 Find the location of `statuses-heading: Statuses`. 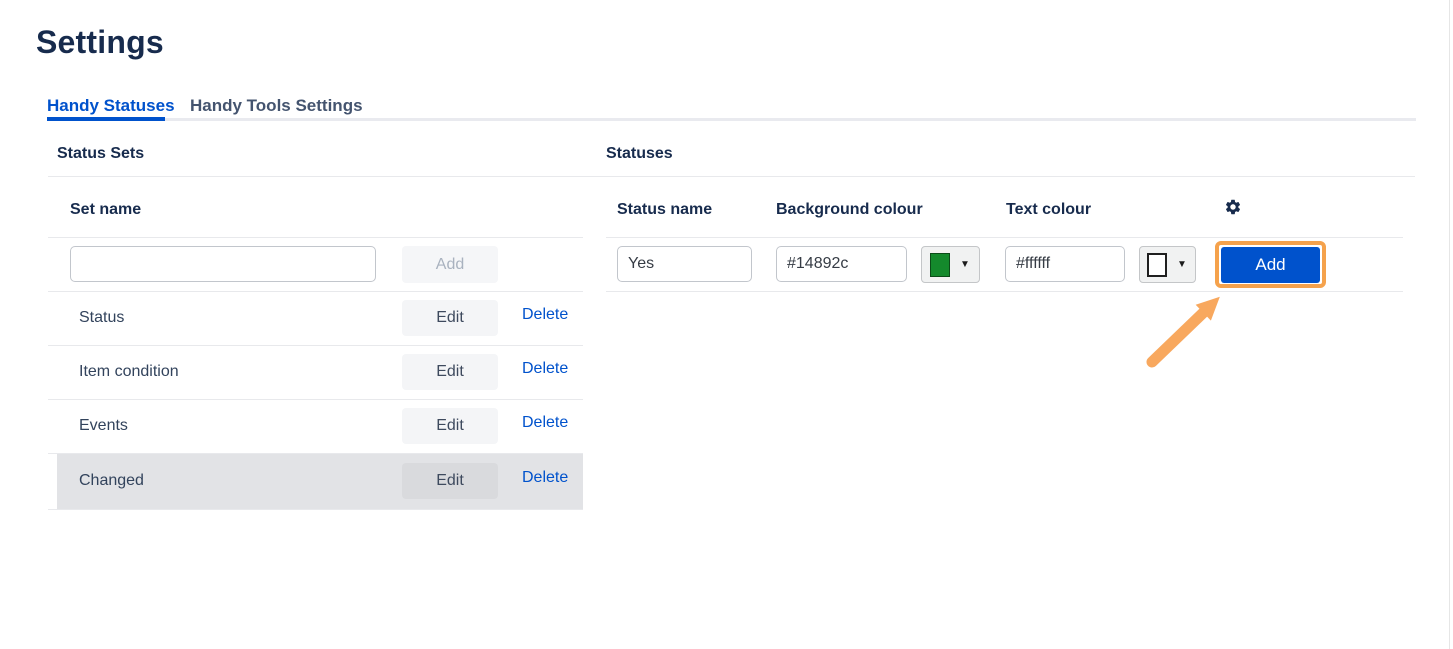

statuses-heading: Statuses is located at coordinates (639, 153).